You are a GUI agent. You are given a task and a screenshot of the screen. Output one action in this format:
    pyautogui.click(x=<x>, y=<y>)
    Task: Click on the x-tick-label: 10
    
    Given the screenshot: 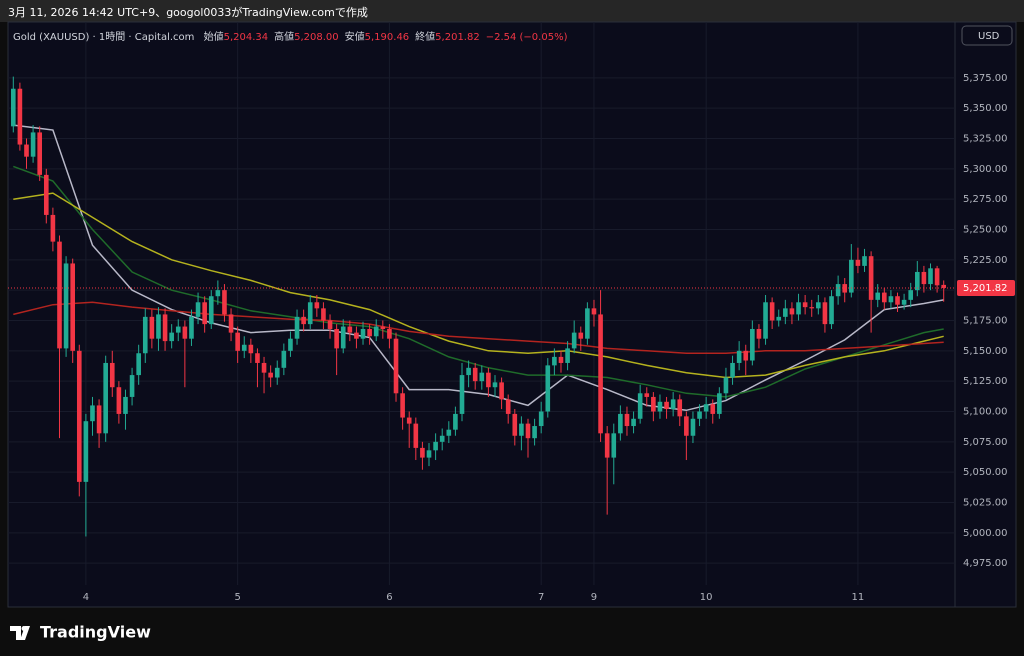 What is the action you would take?
    pyautogui.click(x=706, y=597)
    